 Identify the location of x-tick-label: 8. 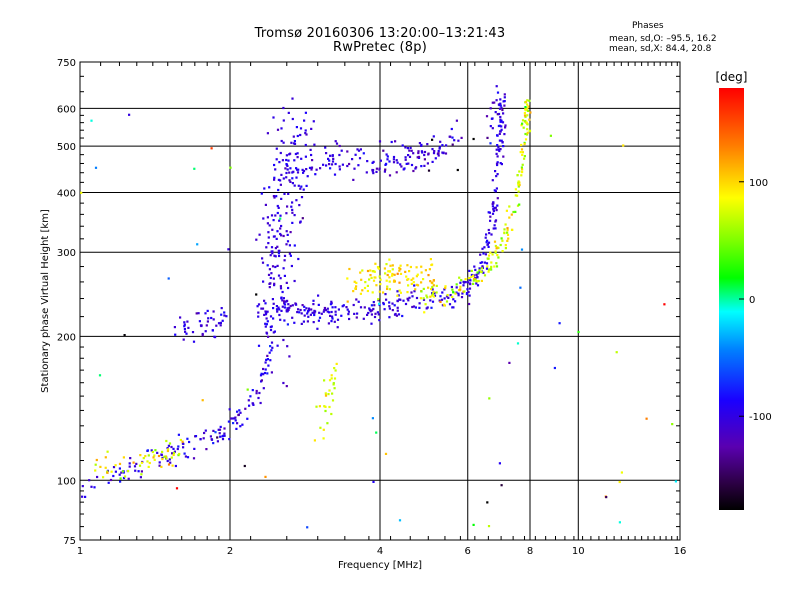
(530, 551).